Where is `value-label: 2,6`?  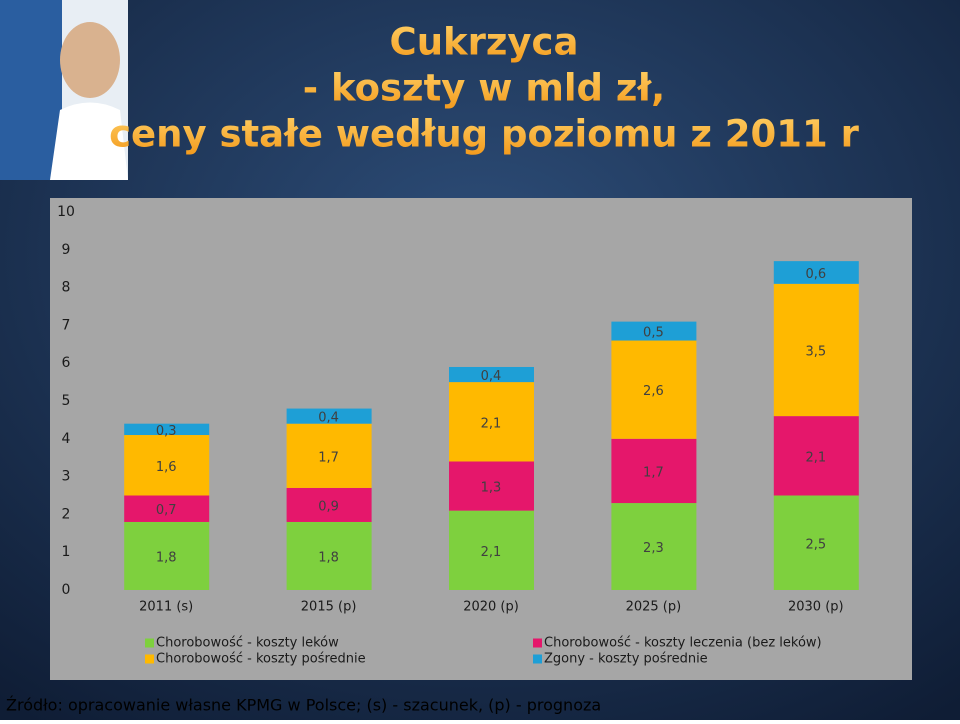 value-label: 2,6 is located at coordinates (653, 391).